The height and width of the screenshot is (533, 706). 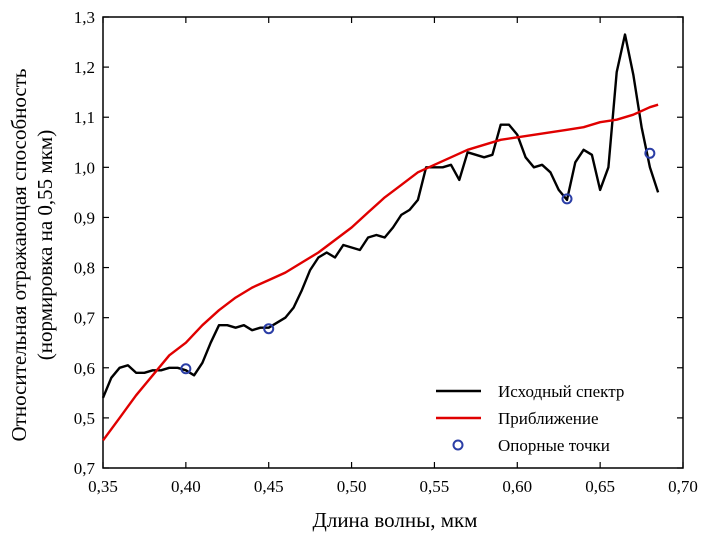 I want to click on x-tick-label: 0,70, so click(x=683, y=486).